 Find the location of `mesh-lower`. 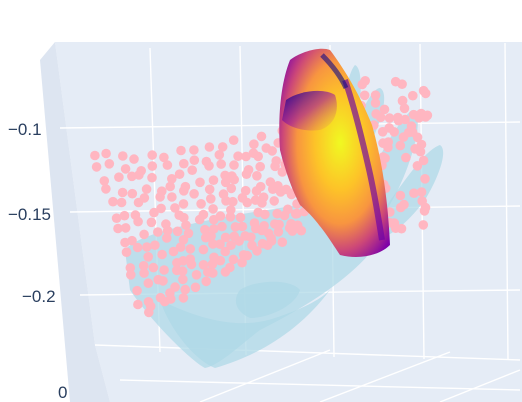

mesh-lower is located at coordinates (245, 329).